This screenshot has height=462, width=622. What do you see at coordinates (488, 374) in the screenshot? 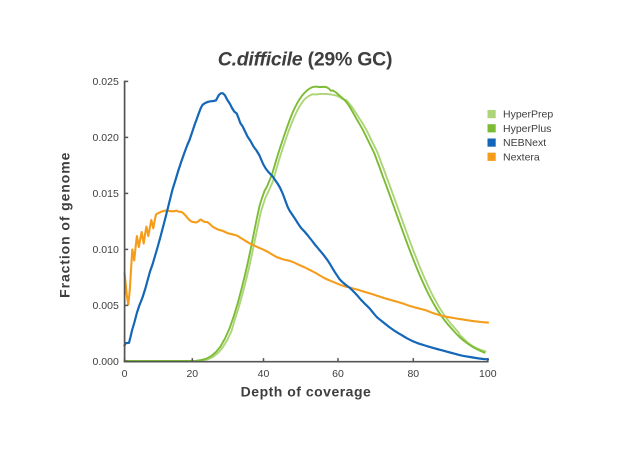
I see `svg-text: 100` at bounding box center [488, 374].